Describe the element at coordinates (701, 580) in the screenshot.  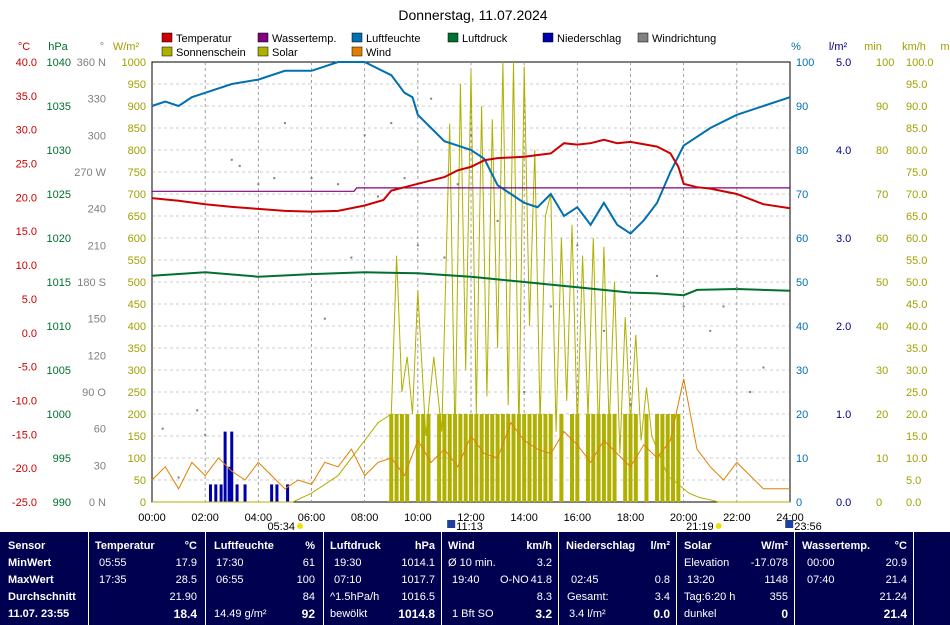
I see `stats-solar-max-time: 13:20` at that location.